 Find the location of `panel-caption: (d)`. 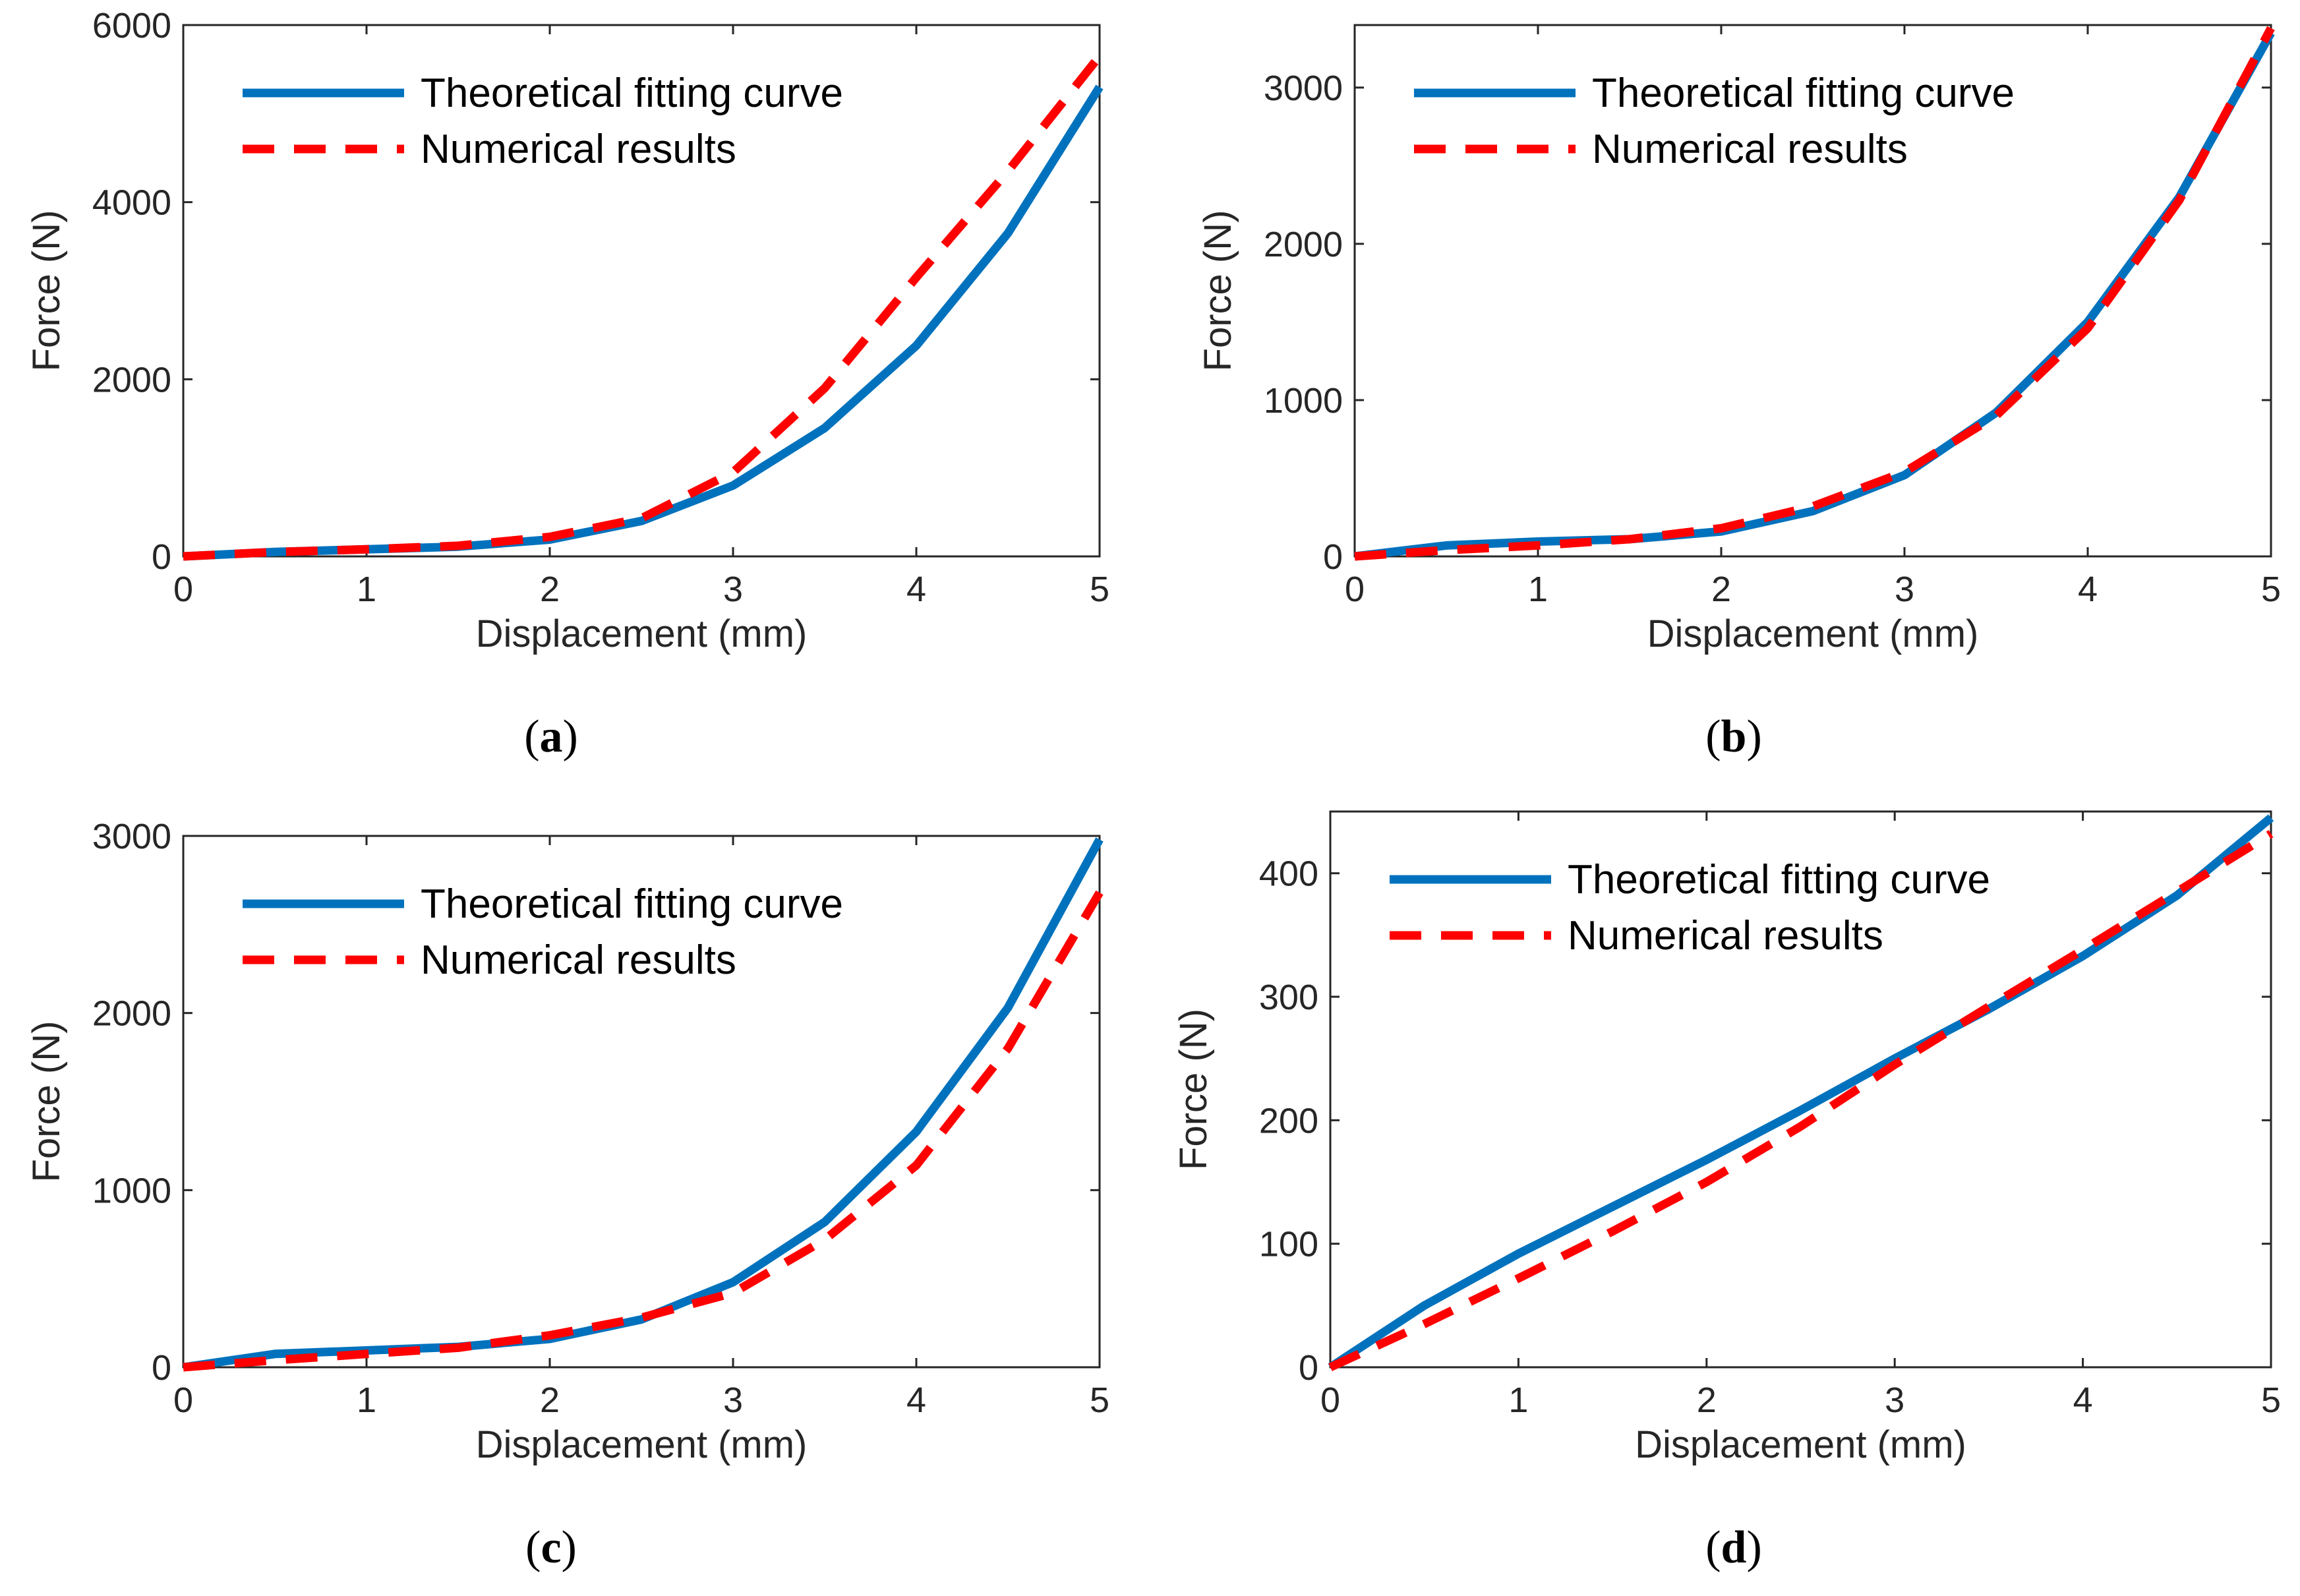

panel-caption: (d) is located at coordinates (1733, 1548).